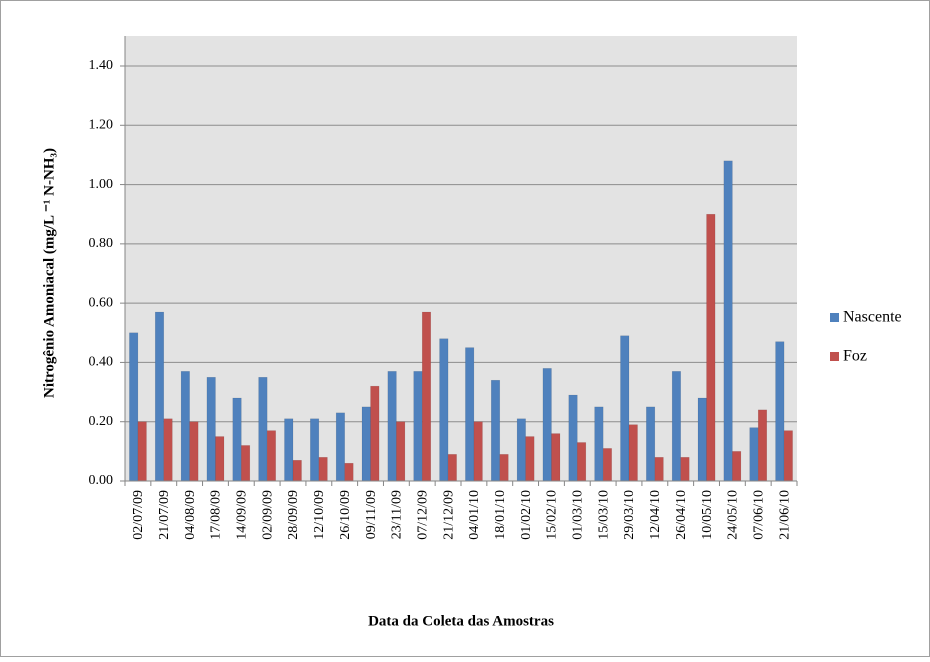 Image resolution: width=930 pixels, height=662 pixels. What do you see at coordinates (101, 65) in the screenshot?
I see `y-tick-label: 1.40` at bounding box center [101, 65].